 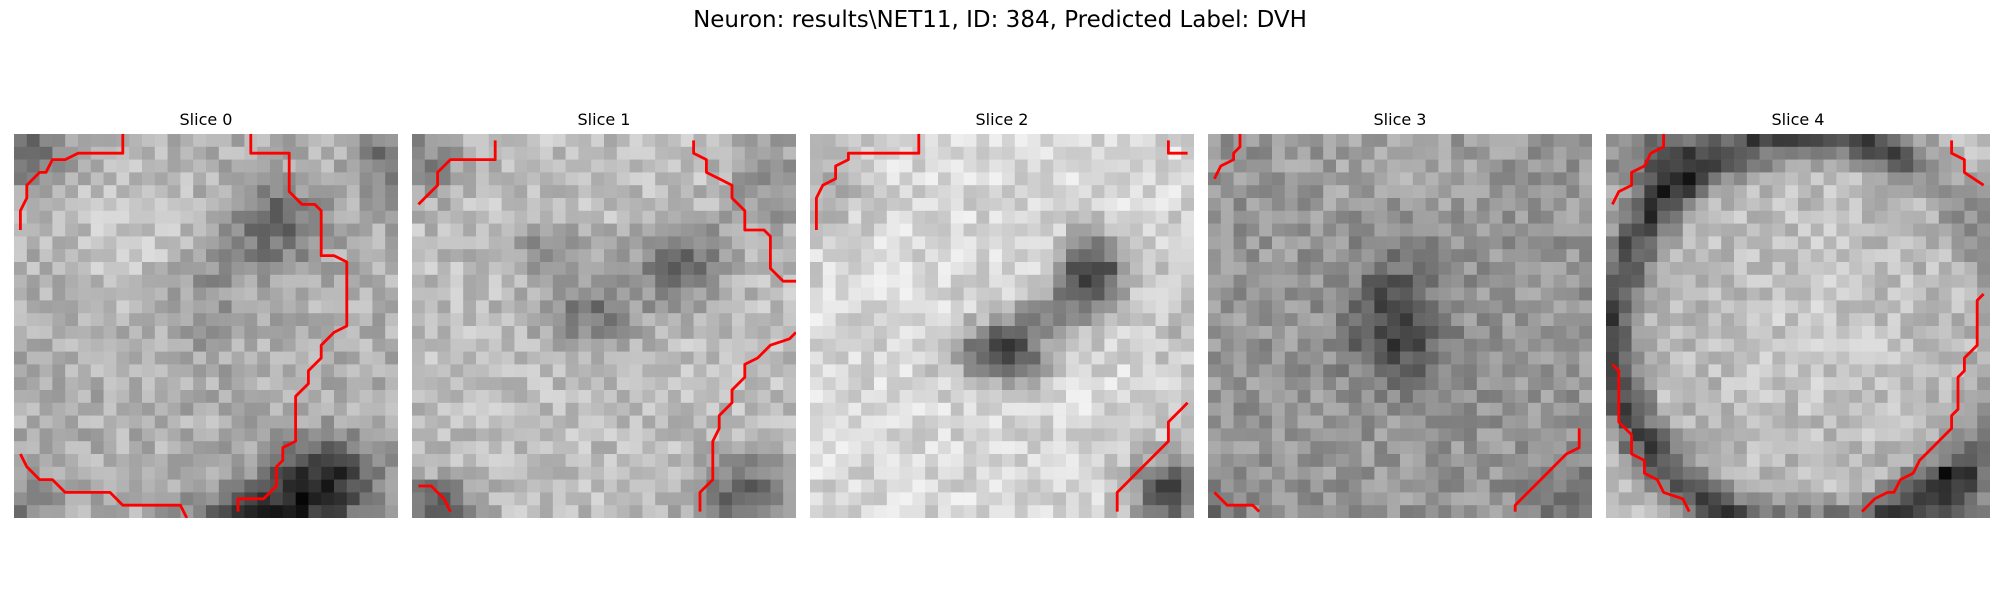 I want to click on slice-title: Slice 1, so click(x=604, y=119).